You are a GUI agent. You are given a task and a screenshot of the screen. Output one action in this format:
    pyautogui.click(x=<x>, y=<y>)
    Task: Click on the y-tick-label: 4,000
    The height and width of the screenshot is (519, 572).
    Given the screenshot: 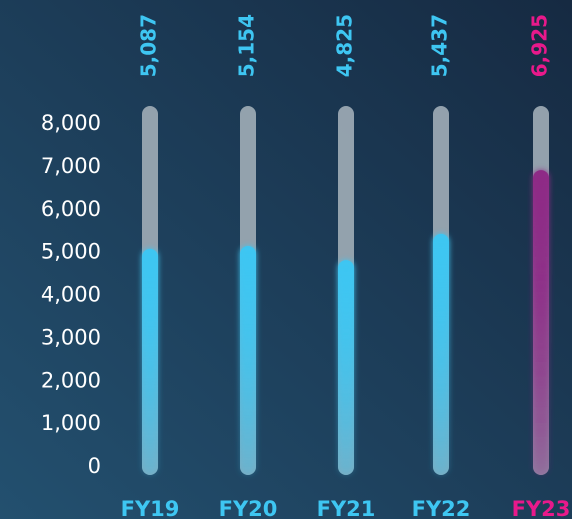 What is the action you would take?
    pyautogui.click(x=71, y=295)
    